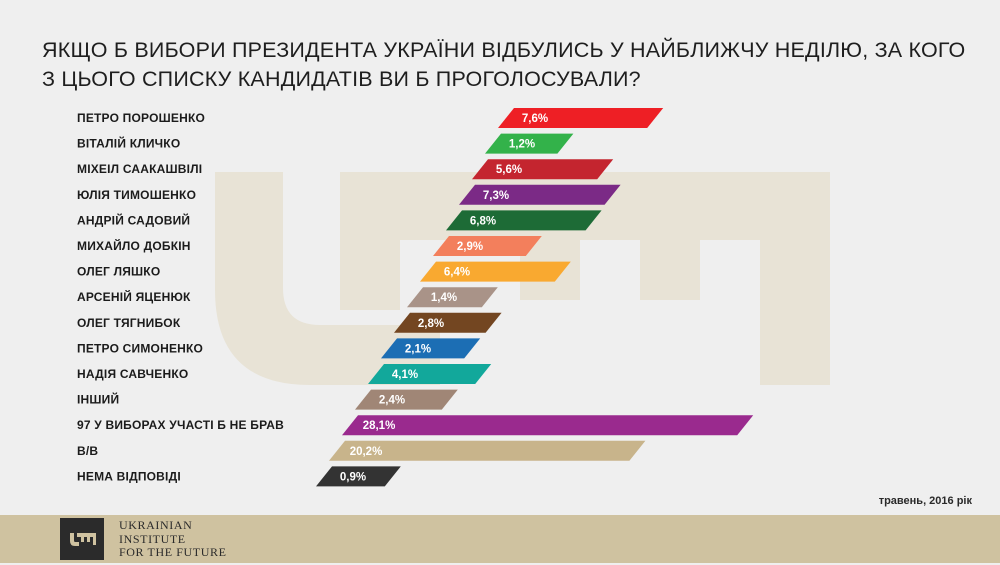  I want to click on category-label: НЕМА ВІДПОВІДІ, so click(129, 476).